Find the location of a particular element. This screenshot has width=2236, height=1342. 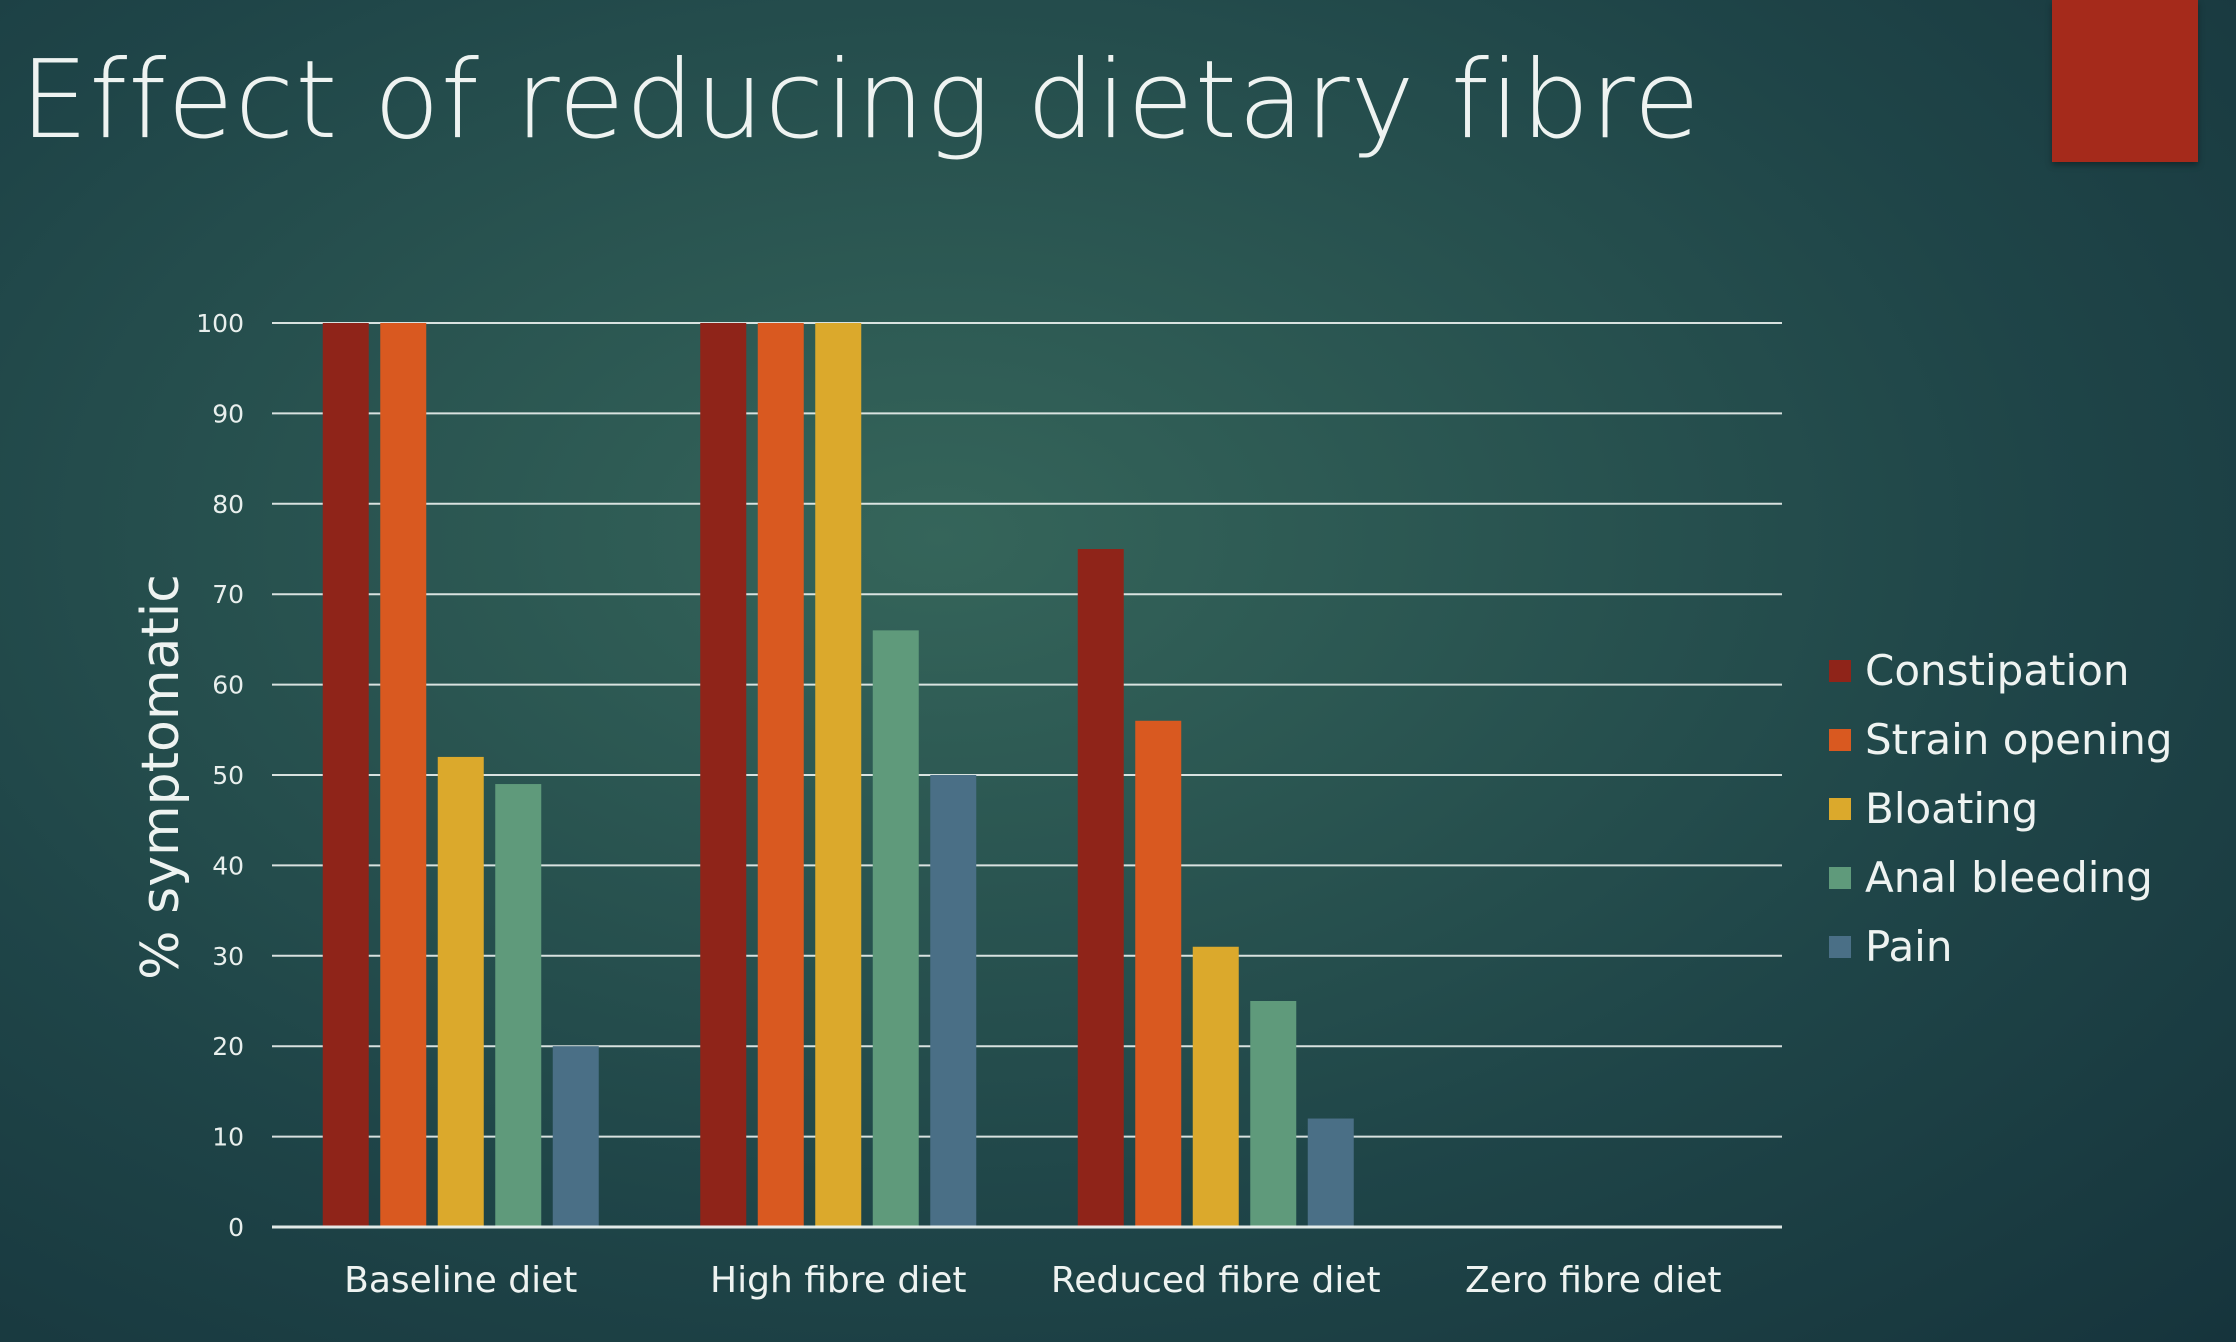

y-tick-label: 0 is located at coordinates (236, 1227).